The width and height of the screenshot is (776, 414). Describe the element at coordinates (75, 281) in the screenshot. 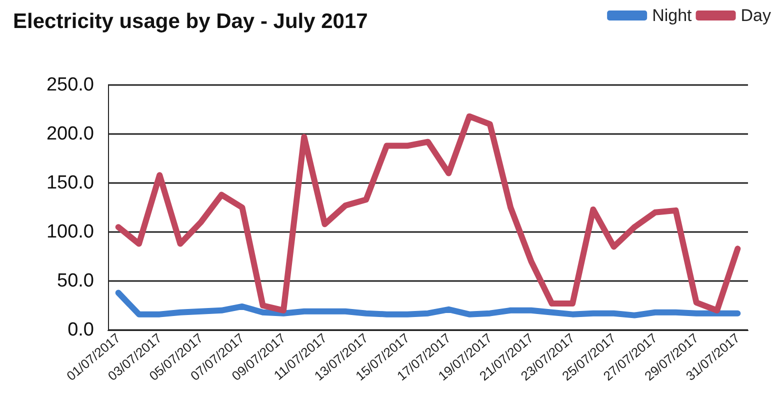

I see `y-tick-label: 50.0` at that location.